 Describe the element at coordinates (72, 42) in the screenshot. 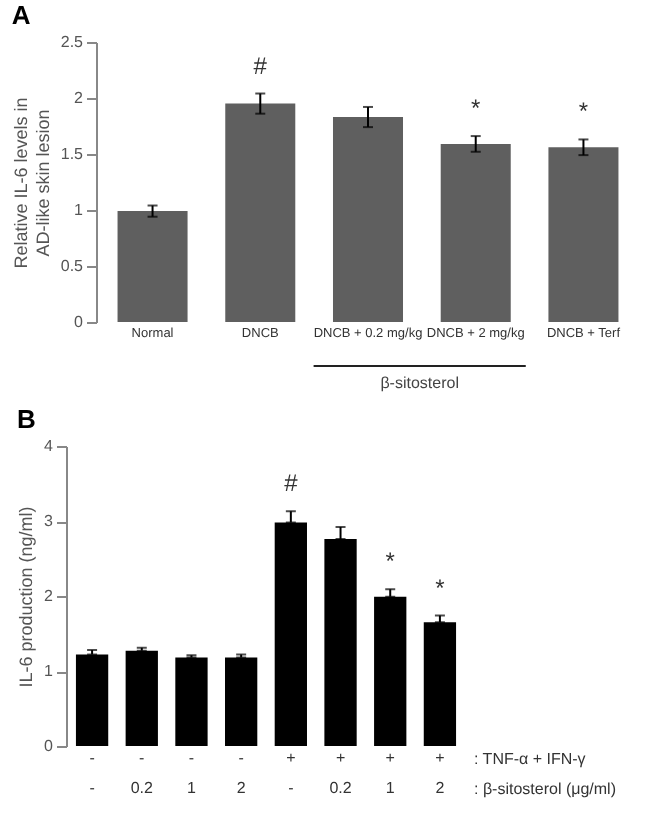

I see `y-tick-label: 2.5` at that location.